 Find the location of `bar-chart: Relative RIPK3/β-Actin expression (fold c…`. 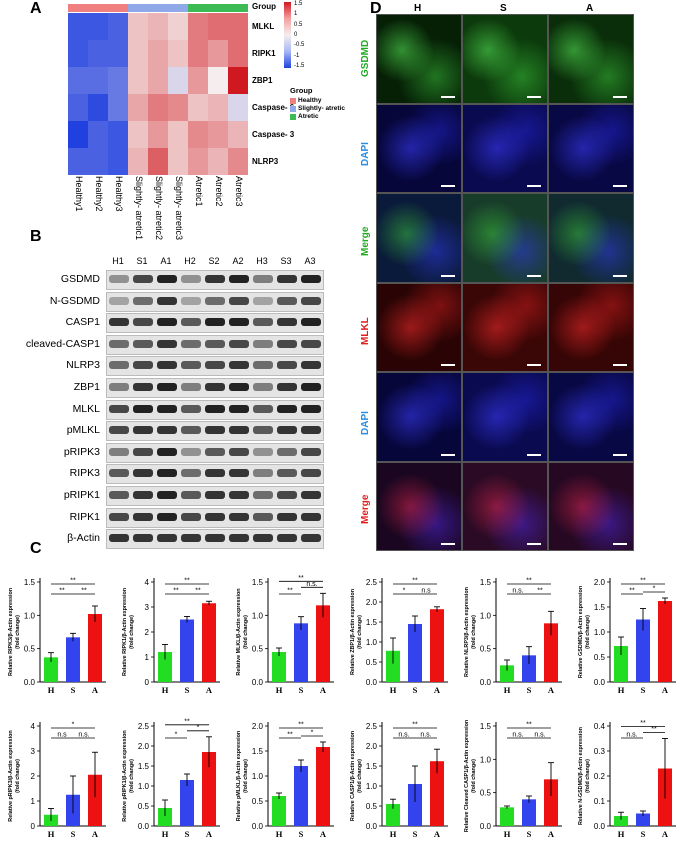

bar-chart: Relative RIPK3/β-Actin expression (fold c… is located at coordinates (57, 636).